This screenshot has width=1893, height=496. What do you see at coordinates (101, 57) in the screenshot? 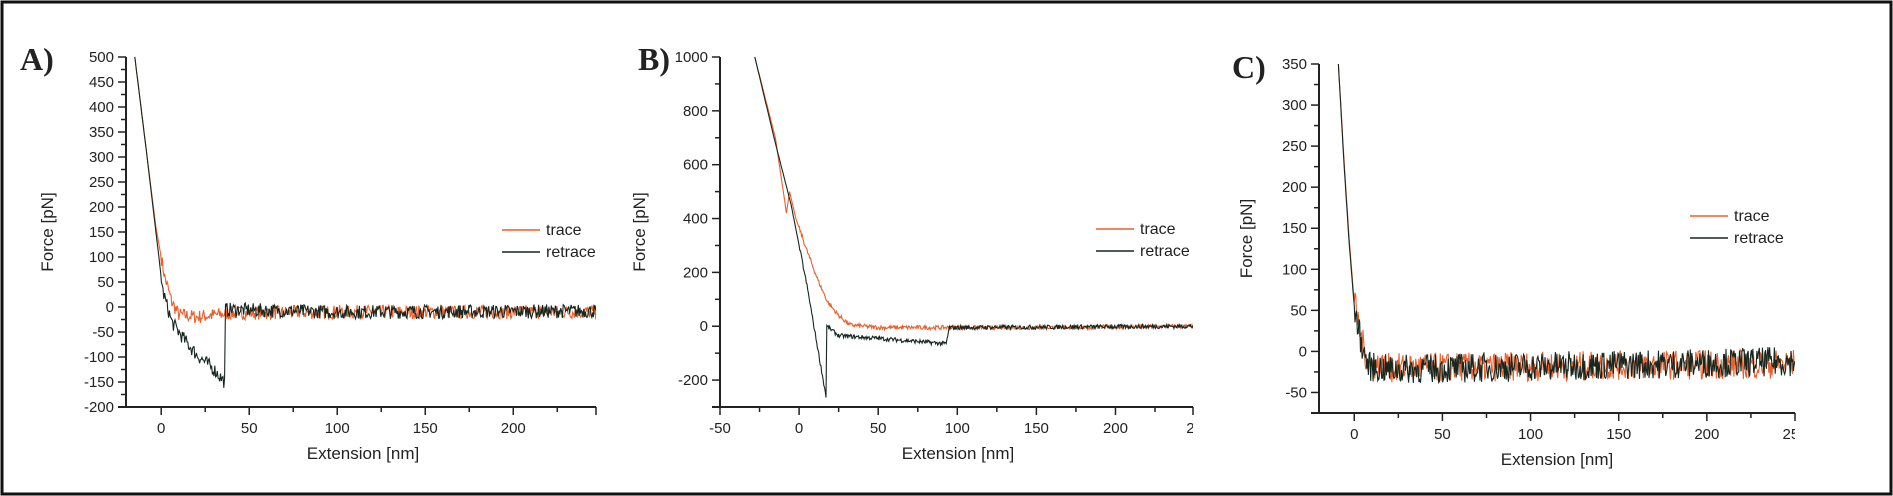
I see `y-tick-label: 500` at bounding box center [101, 57].